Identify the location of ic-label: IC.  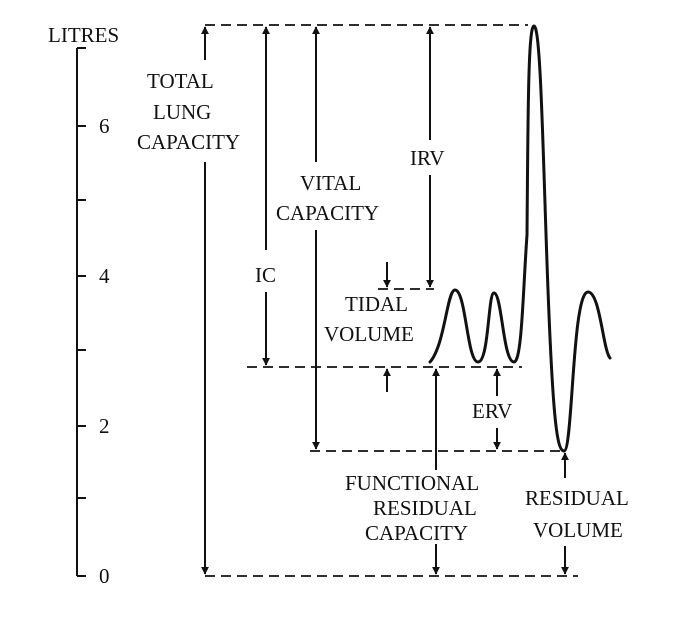
(265, 275).